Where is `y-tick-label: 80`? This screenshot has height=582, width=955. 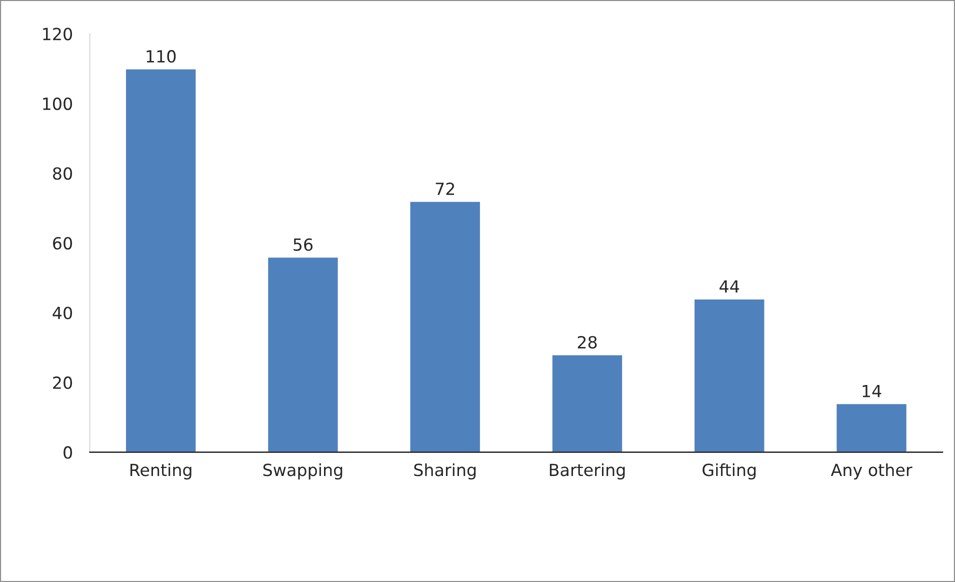 y-tick-label: 80 is located at coordinates (62, 173).